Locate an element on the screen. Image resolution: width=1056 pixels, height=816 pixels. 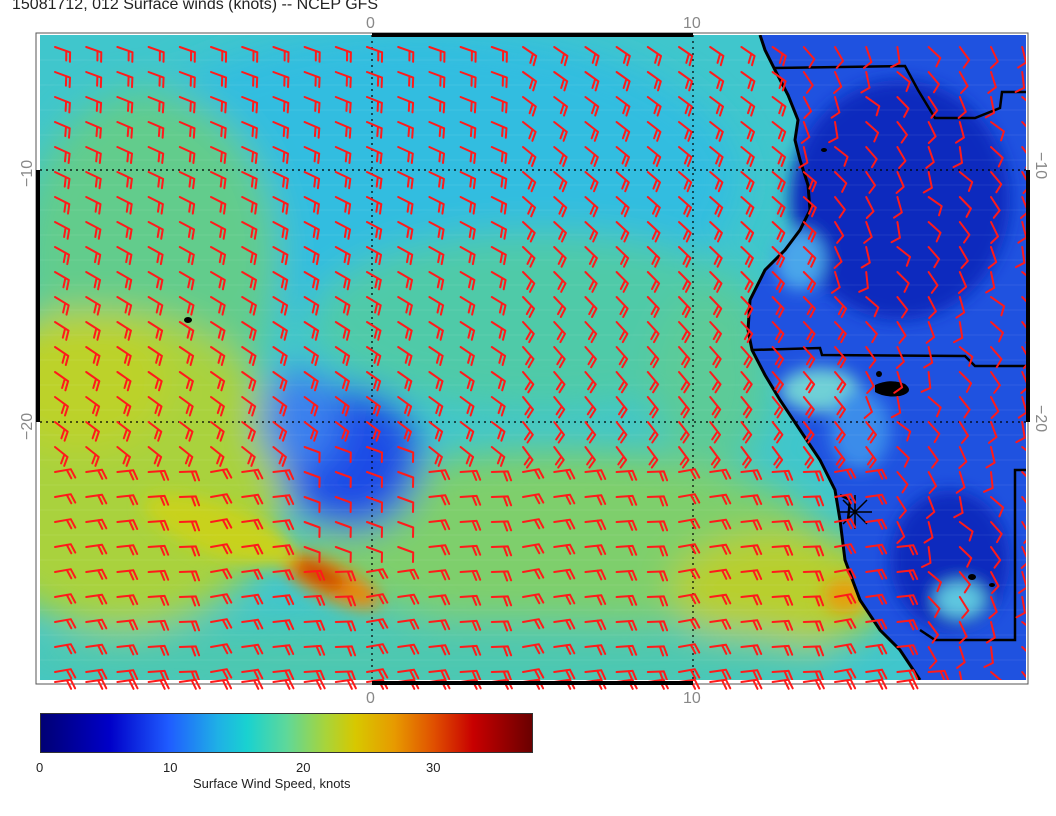
colorbar-tick-30: 30 is located at coordinates (433, 767).